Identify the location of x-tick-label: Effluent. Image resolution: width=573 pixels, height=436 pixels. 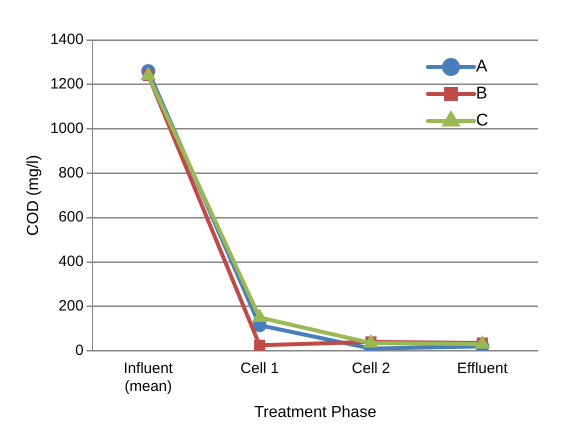
(482, 368).